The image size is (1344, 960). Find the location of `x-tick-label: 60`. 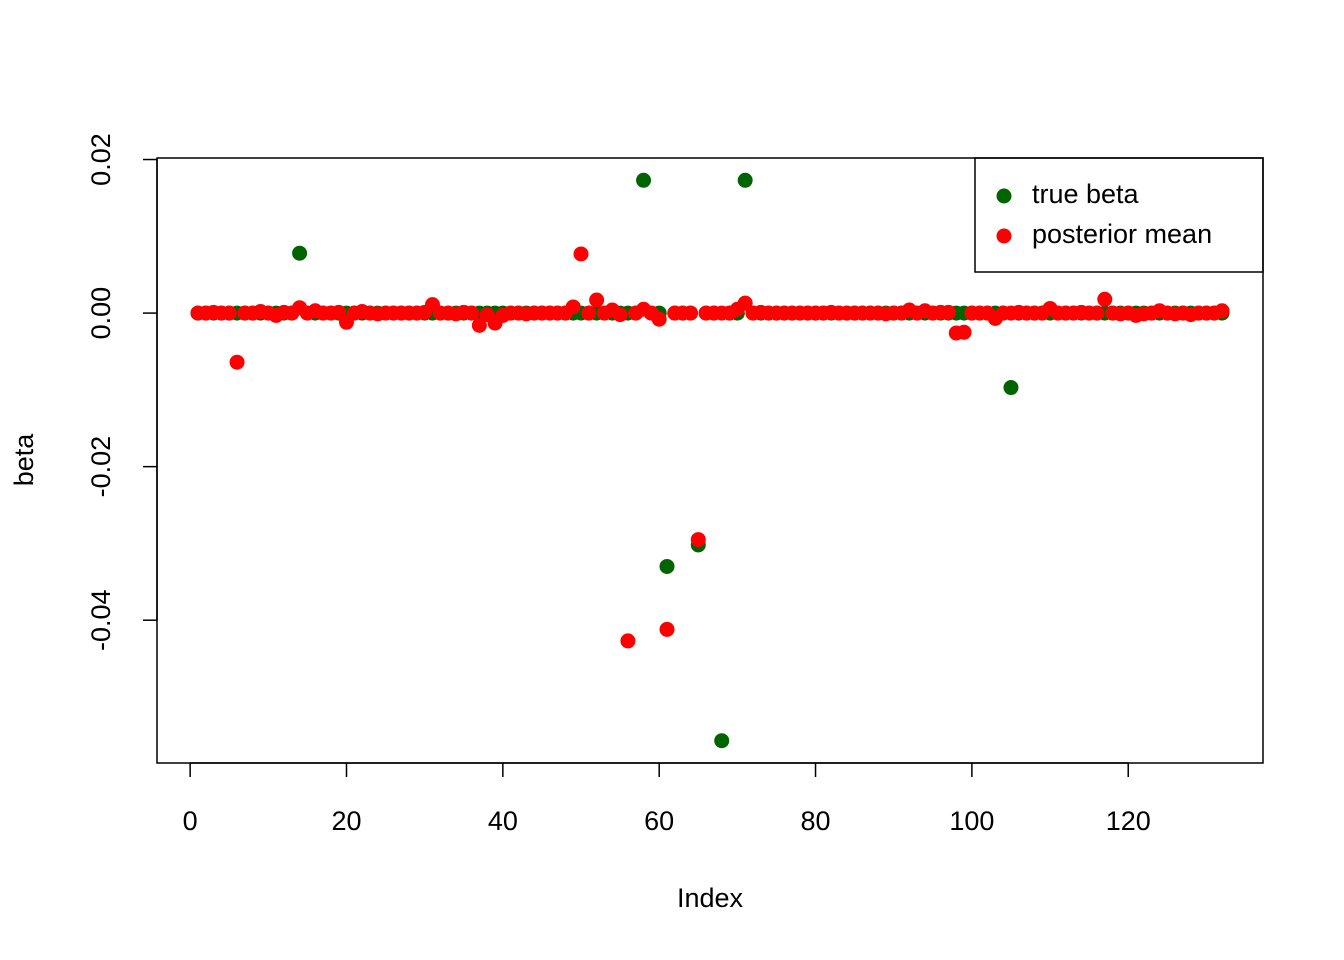

x-tick-label: 60 is located at coordinates (659, 821).